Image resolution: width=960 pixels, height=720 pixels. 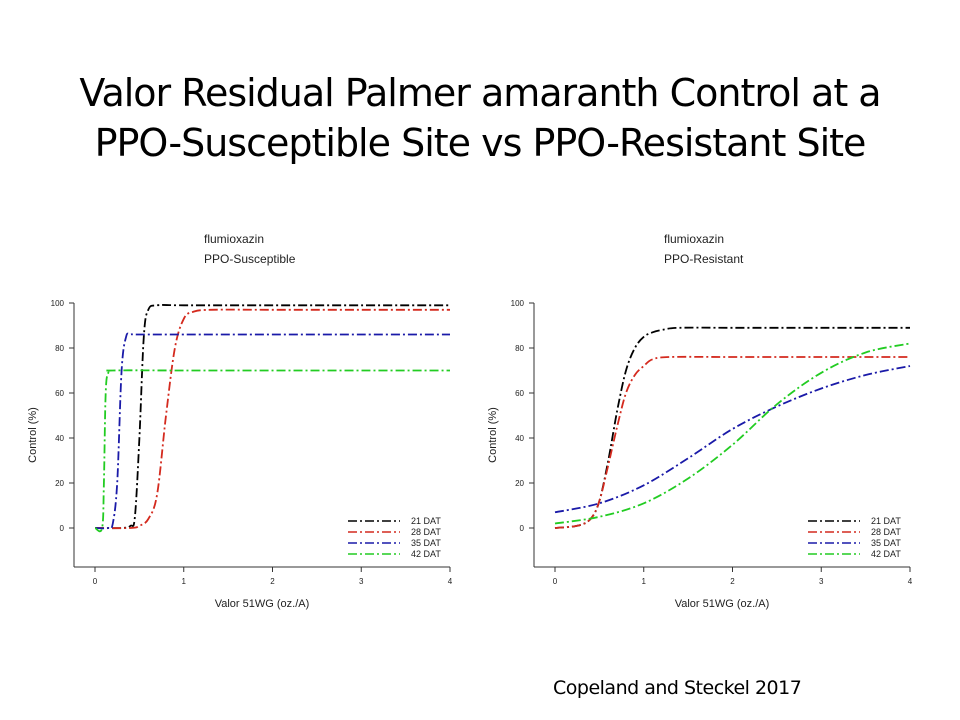 I want to click on chart-subtitle-line-2: PPO-Resistant, so click(x=704, y=259).